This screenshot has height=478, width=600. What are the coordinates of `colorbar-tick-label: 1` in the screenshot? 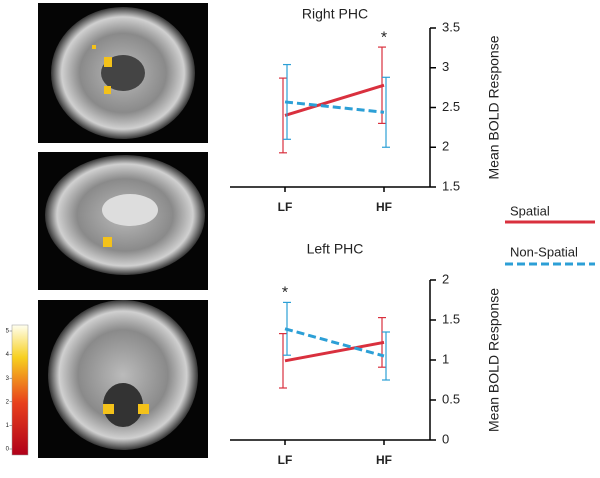 It's located at (8, 426).